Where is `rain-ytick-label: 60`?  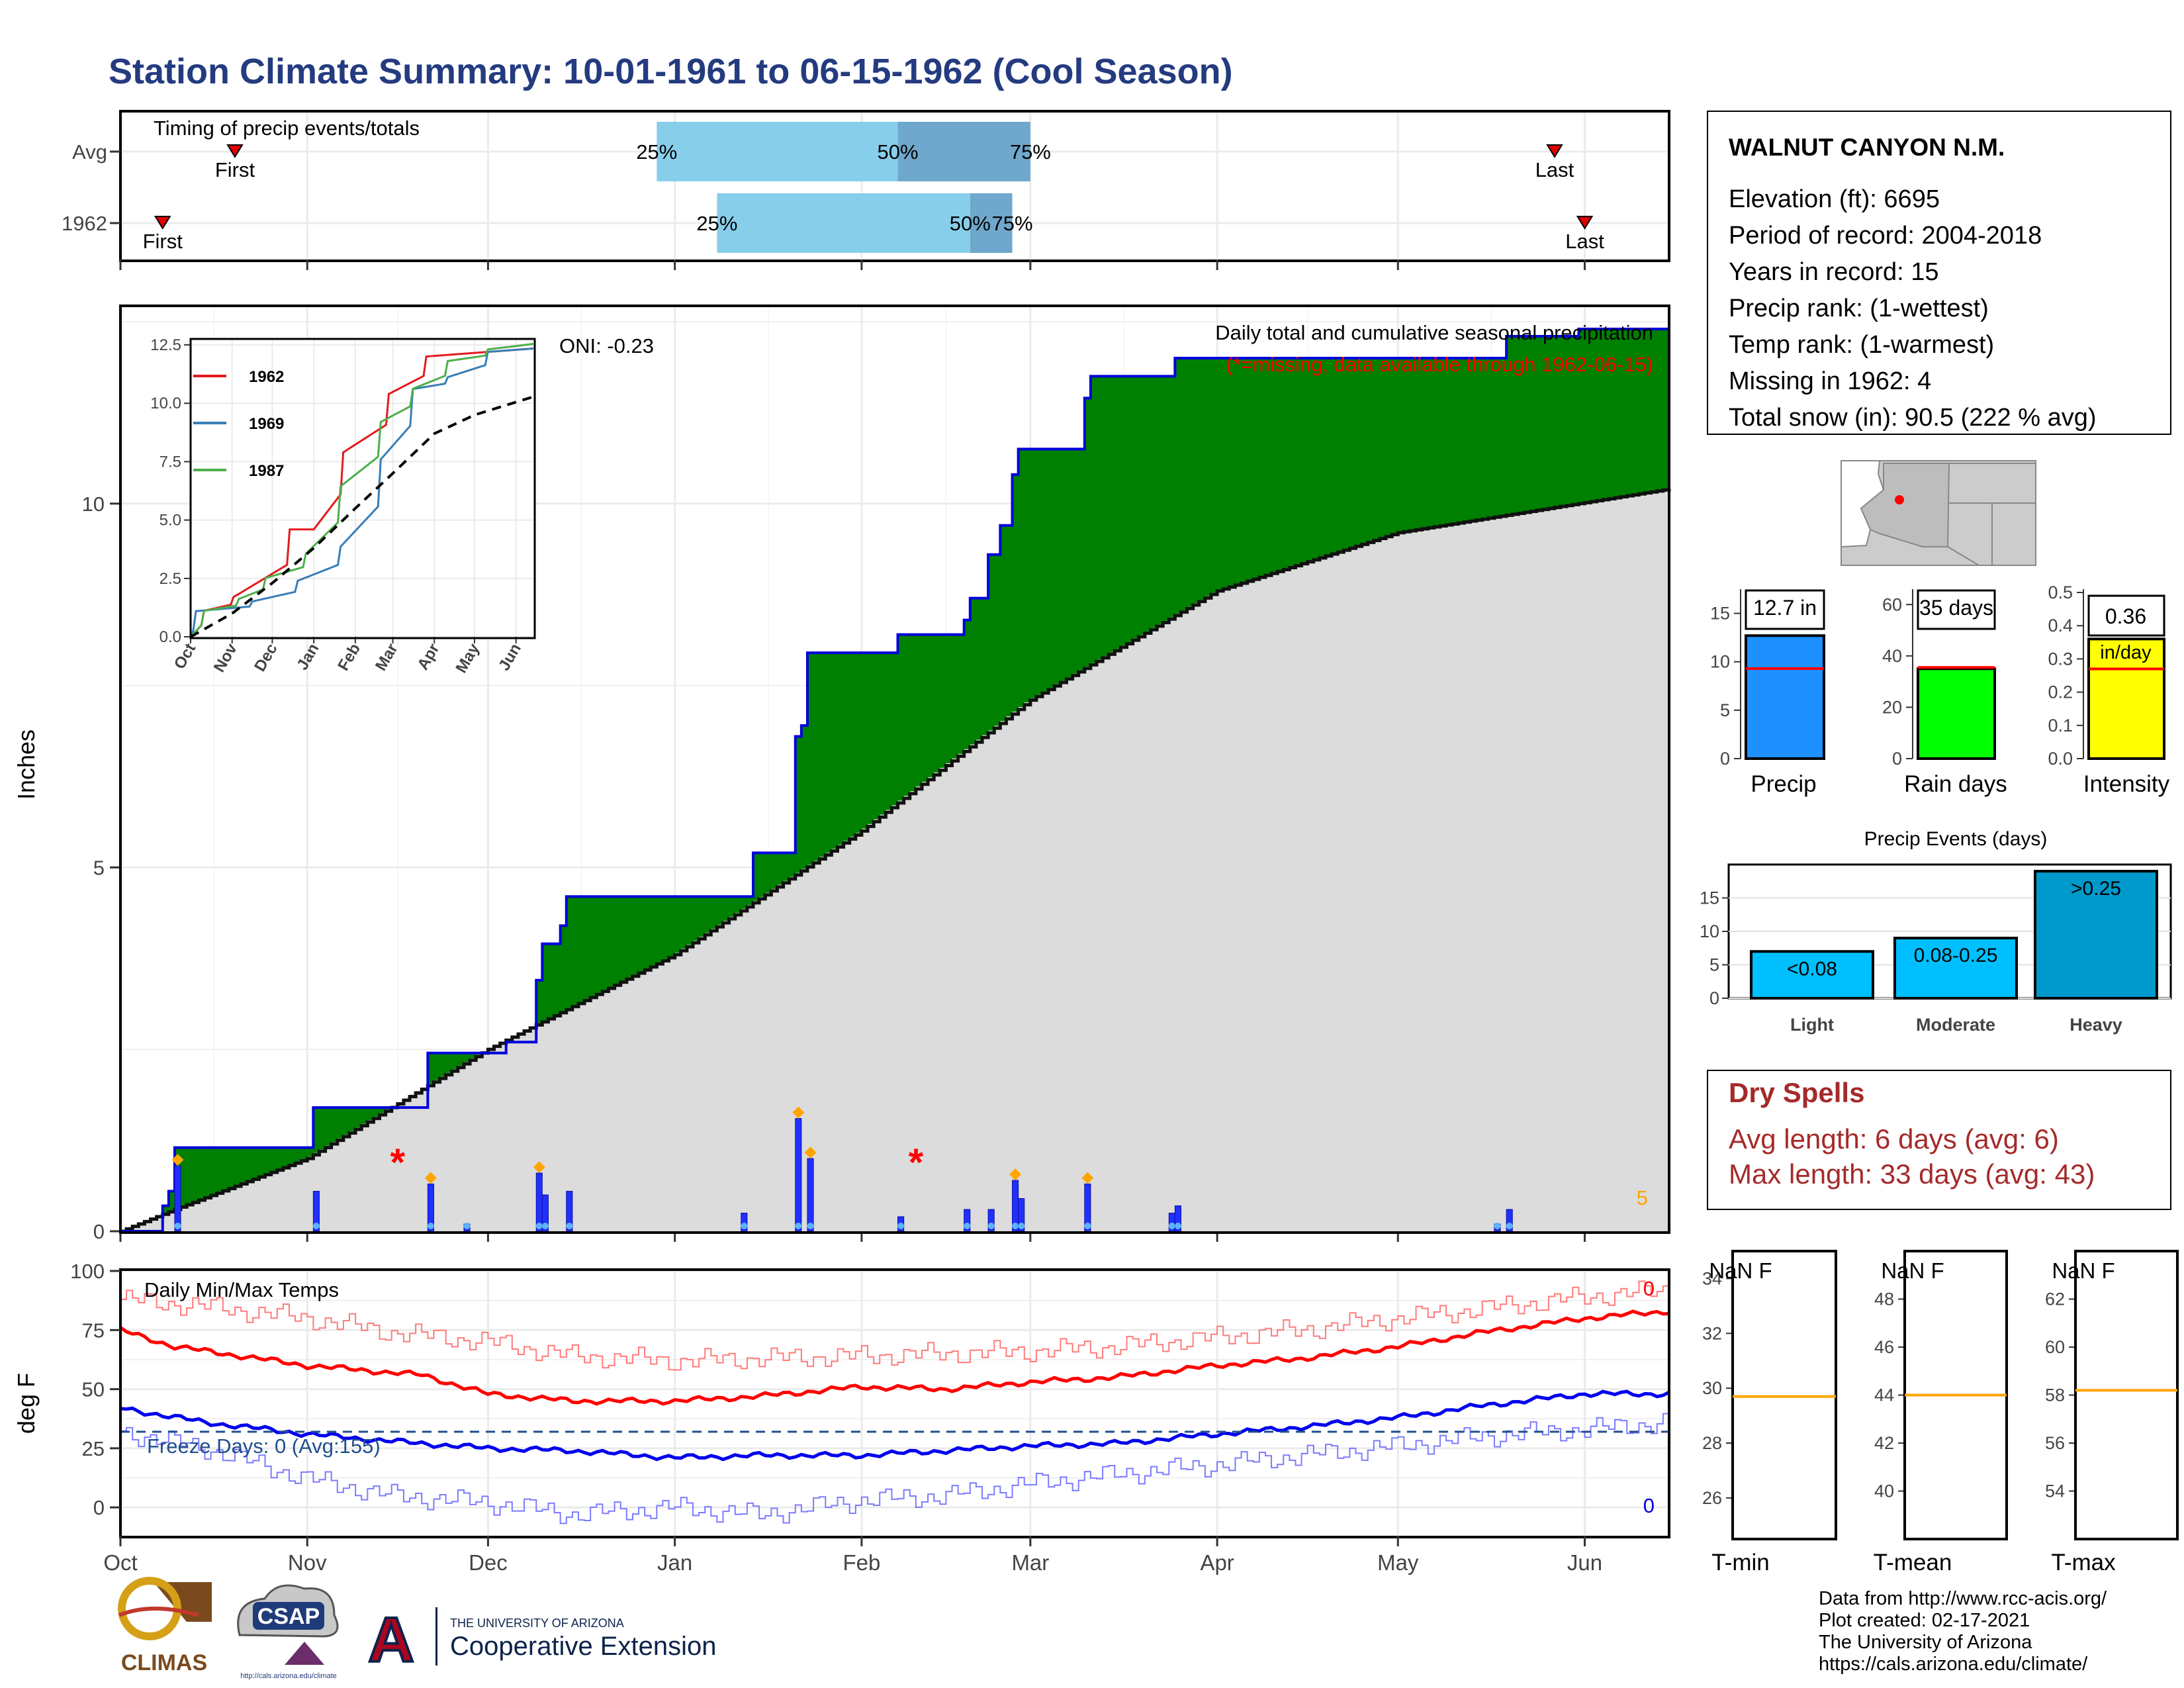 rain-ytick-label: 60 is located at coordinates (1892, 604).